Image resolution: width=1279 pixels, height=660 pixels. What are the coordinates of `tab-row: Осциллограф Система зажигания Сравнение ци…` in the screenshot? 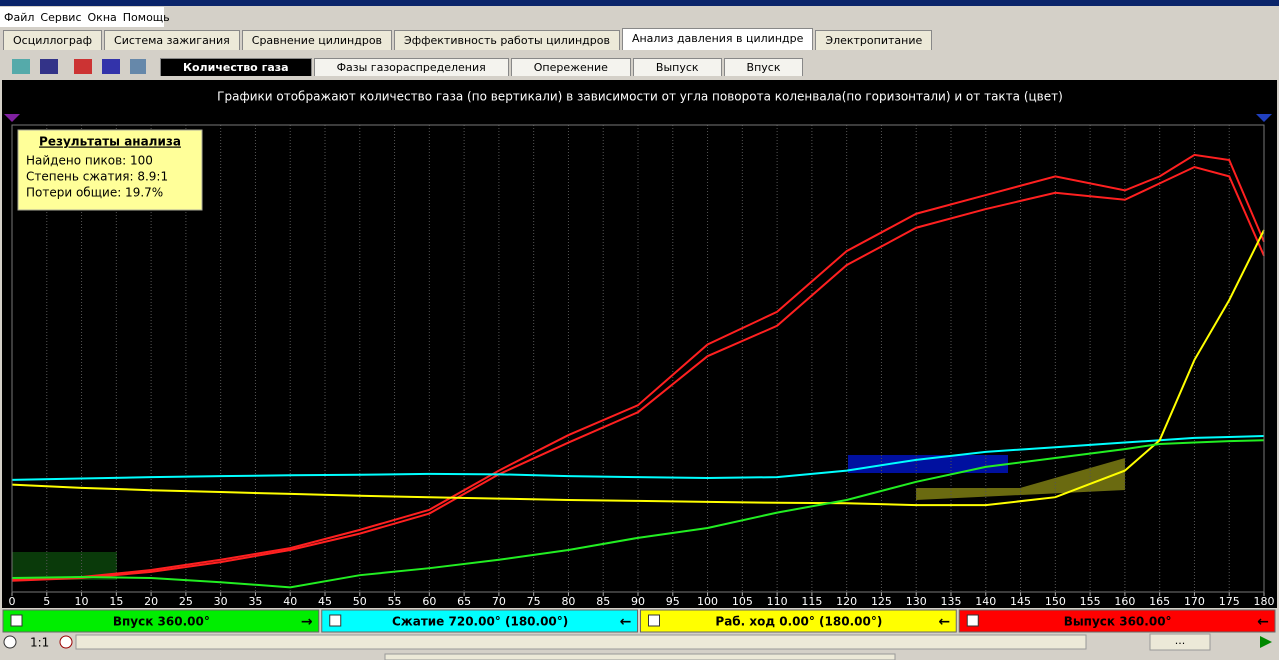 It's located at (468, 39).